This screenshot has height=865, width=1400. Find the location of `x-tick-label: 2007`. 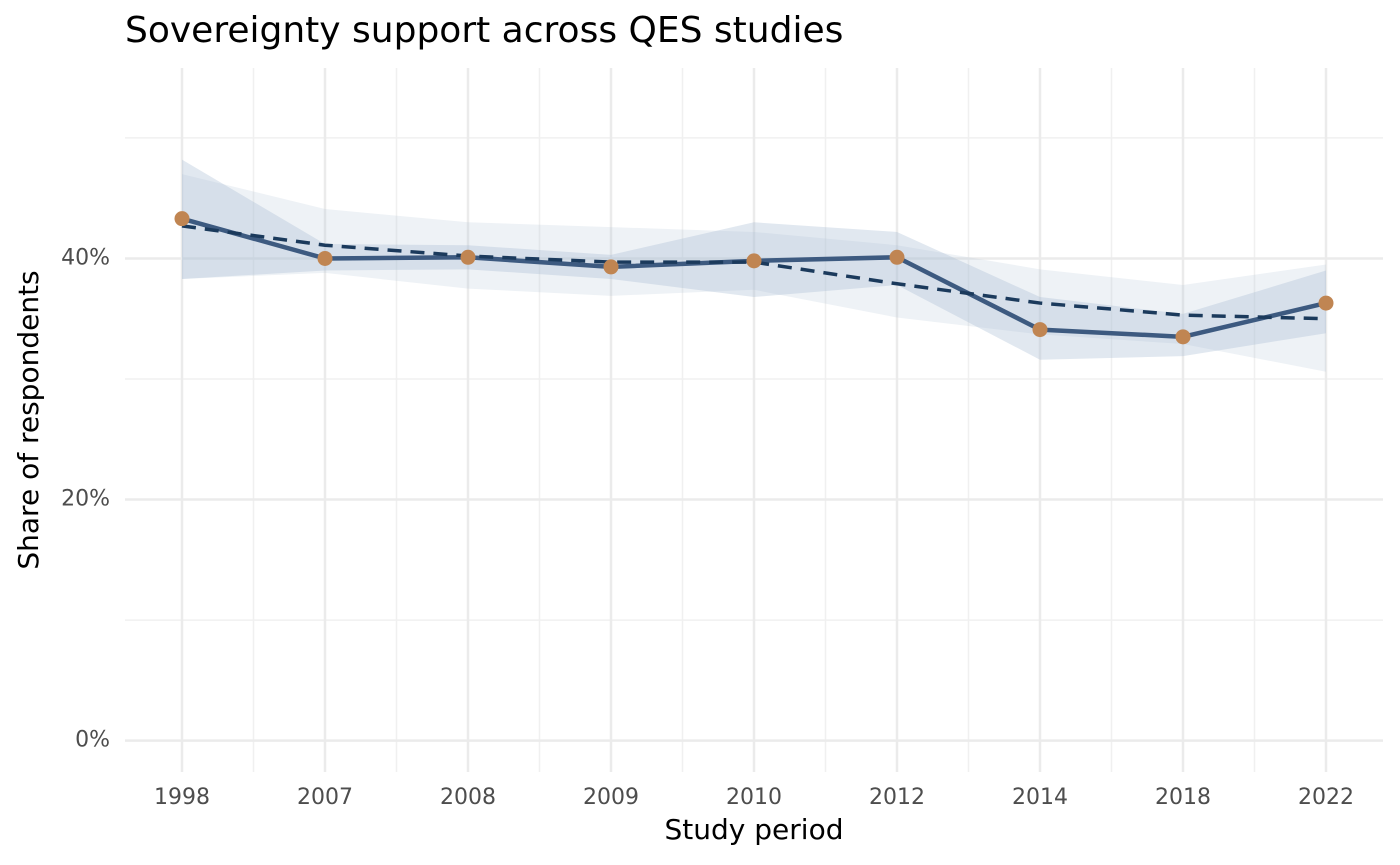

x-tick-label: 2007 is located at coordinates (325, 797).